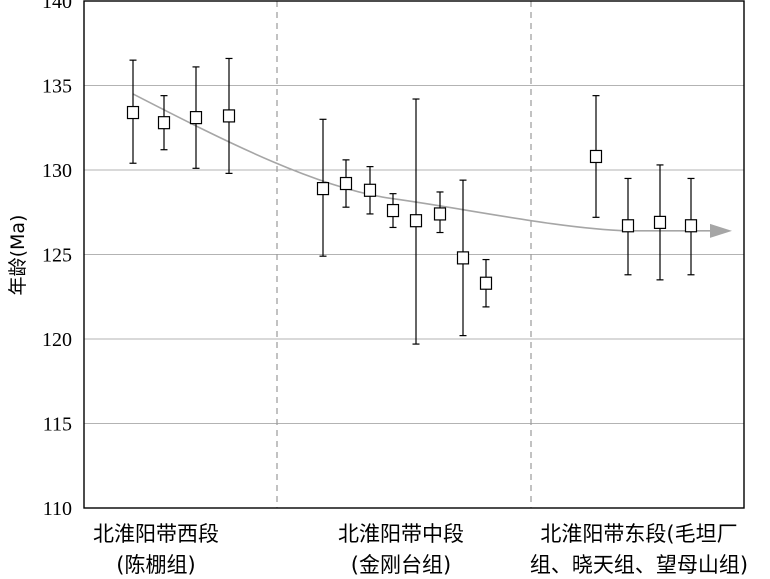 This screenshot has width=770, height=579. What do you see at coordinates (57, 87) in the screenshot?
I see `y-tick-label: 135` at bounding box center [57, 87].